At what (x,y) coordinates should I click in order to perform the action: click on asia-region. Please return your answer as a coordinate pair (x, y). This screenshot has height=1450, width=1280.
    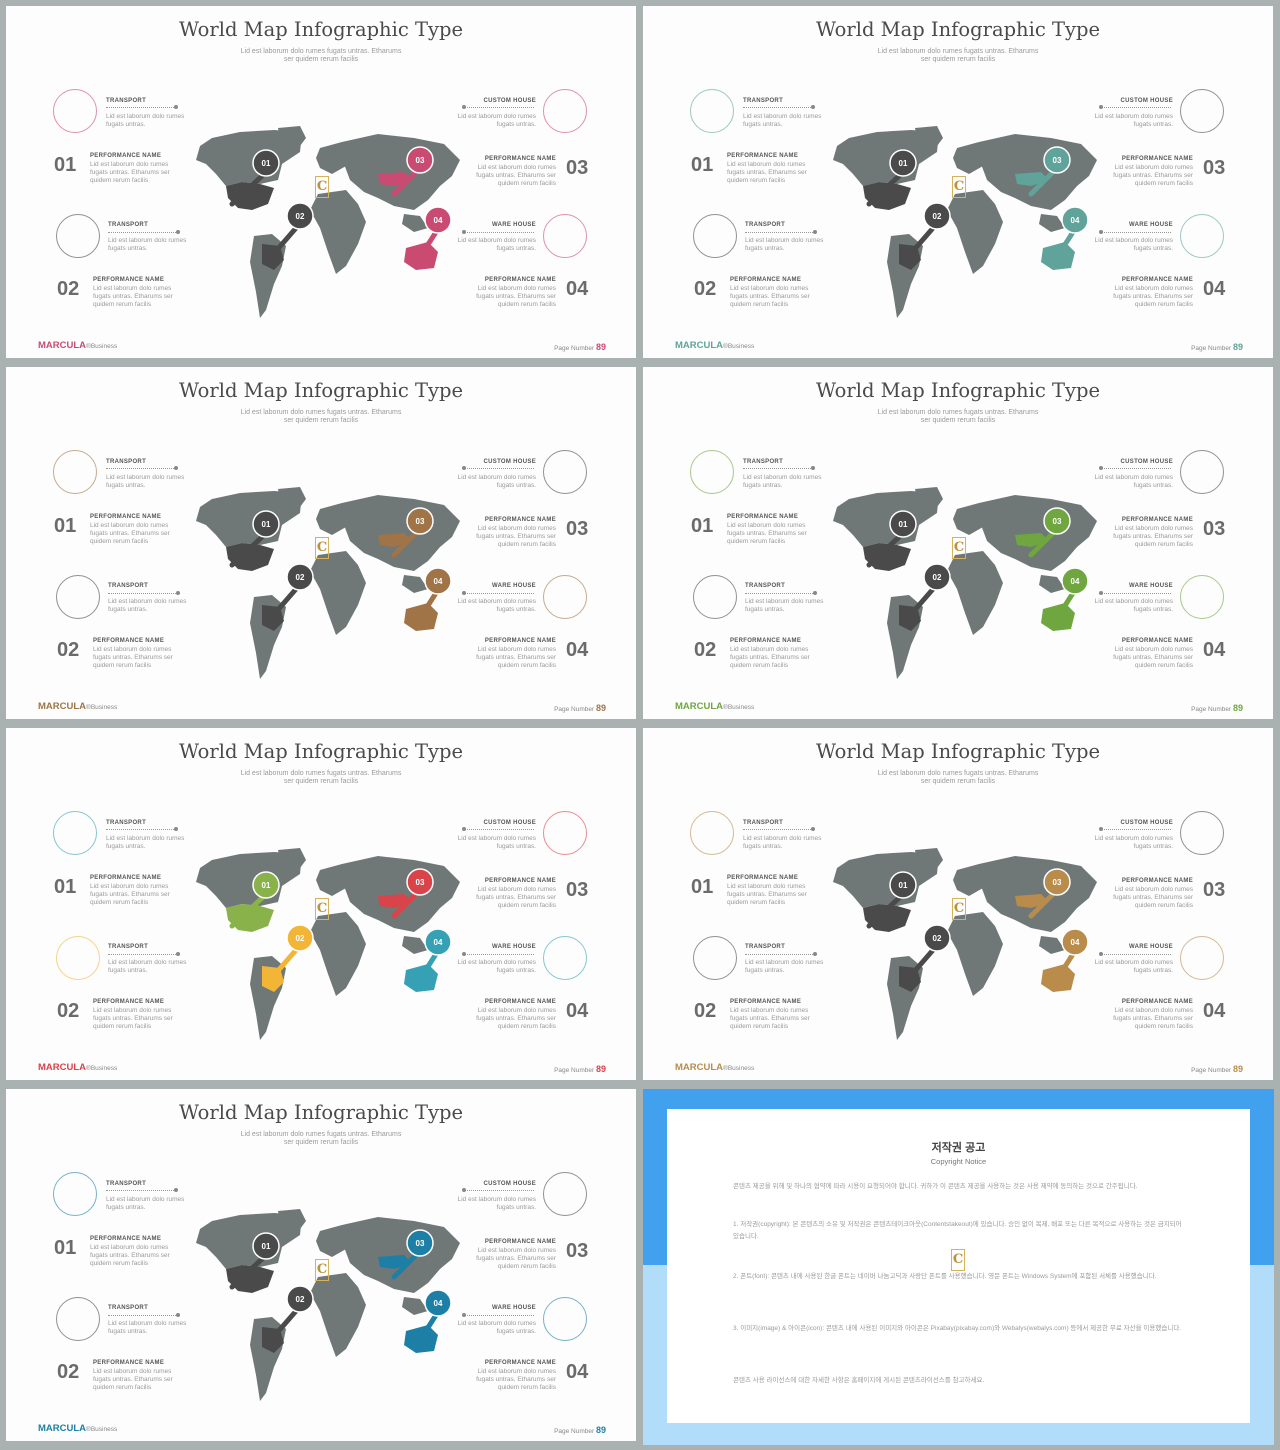
    Looking at the image, I should click on (1038, 894).